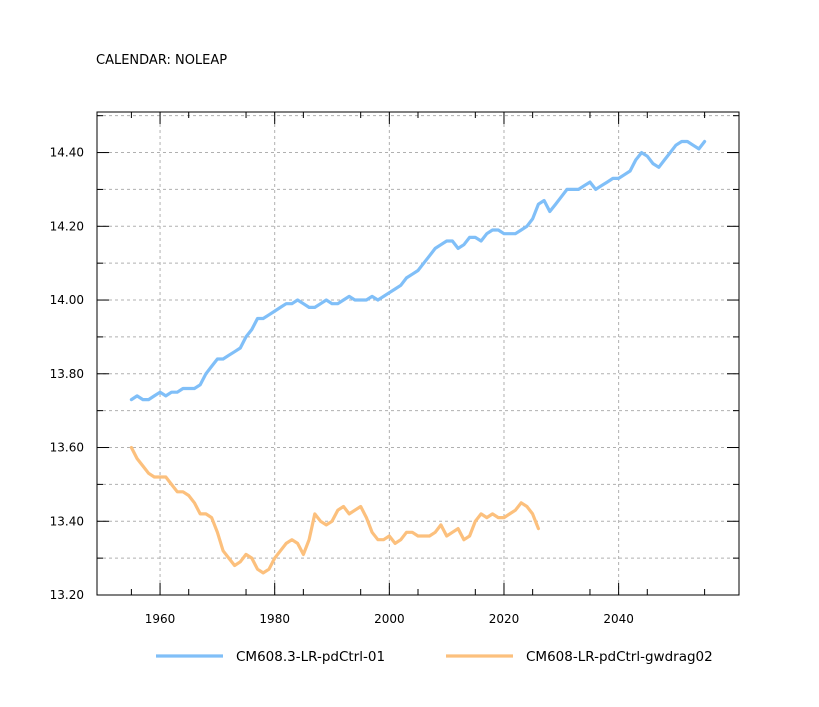  Describe the element at coordinates (67, 300) in the screenshot. I see `y-tick-label: 14.00` at that location.